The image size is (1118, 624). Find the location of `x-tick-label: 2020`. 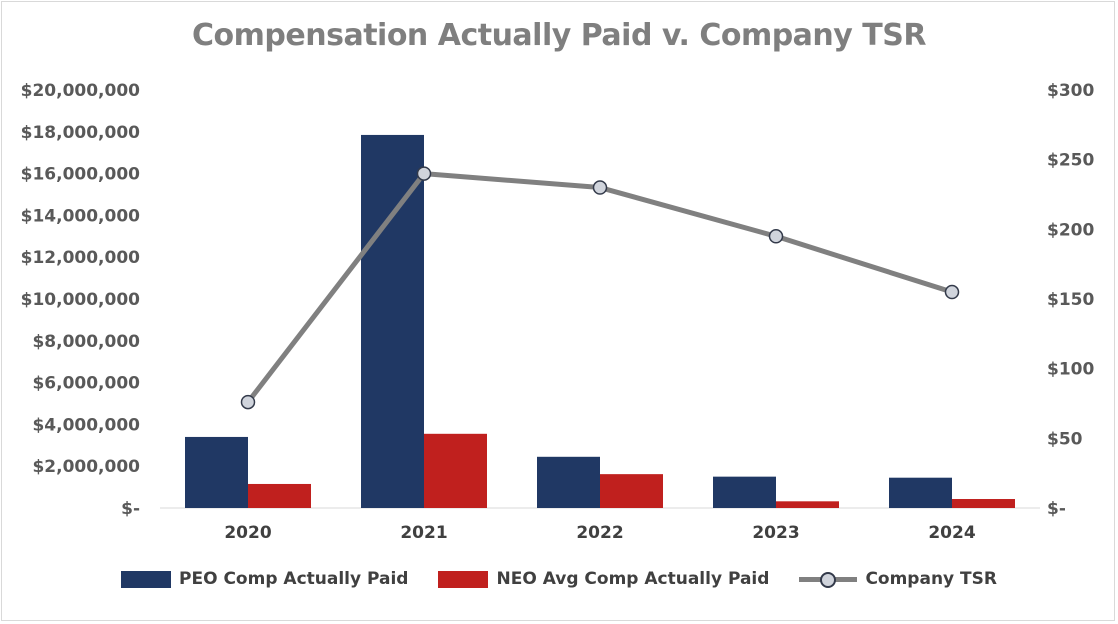

x-tick-label: 2020 is located at coordinates (247, 533).